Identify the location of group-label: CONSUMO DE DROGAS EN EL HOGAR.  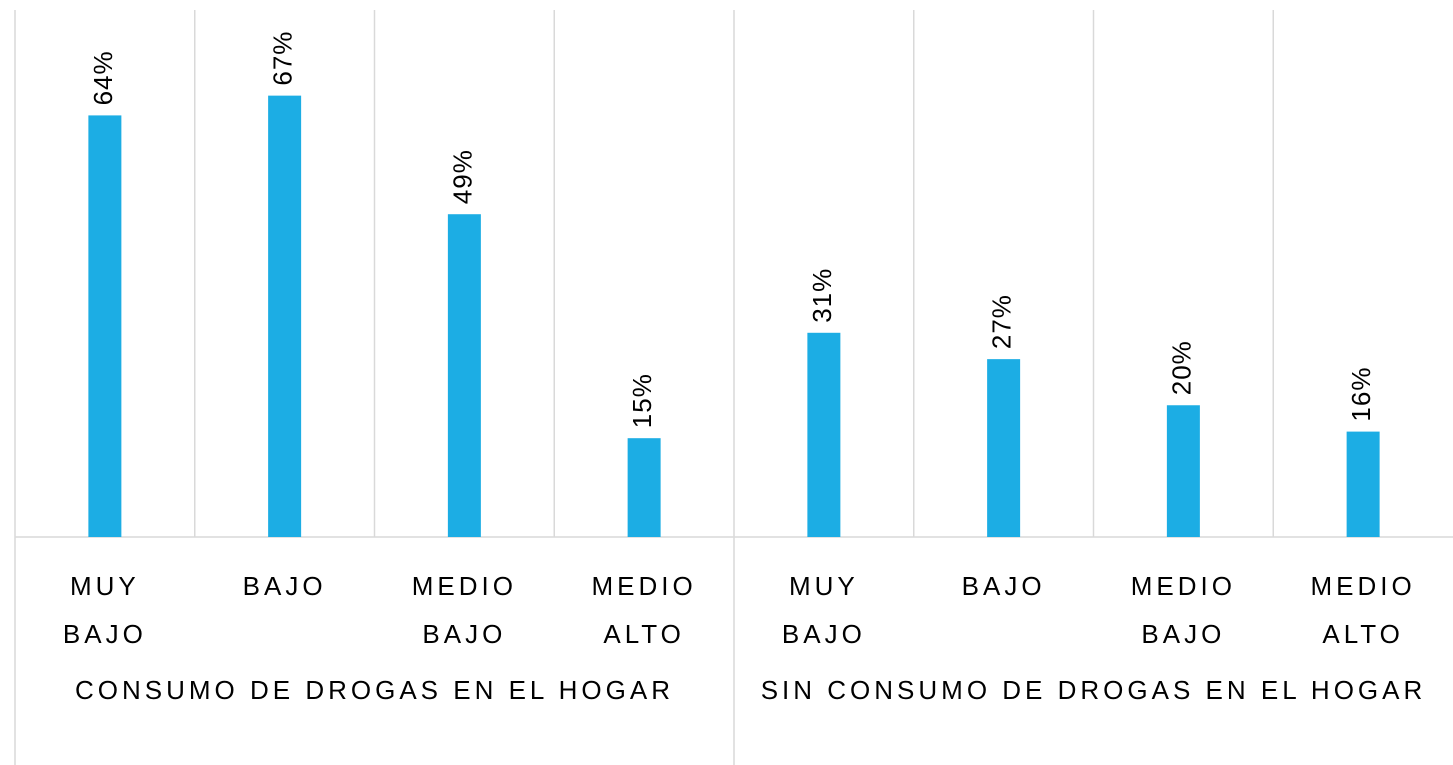
(374, 690).